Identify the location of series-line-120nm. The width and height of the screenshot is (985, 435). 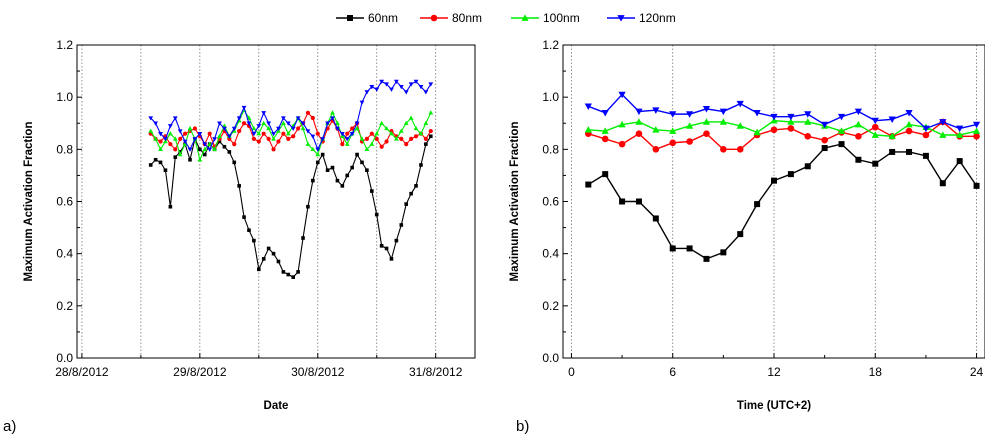
(291, 115).